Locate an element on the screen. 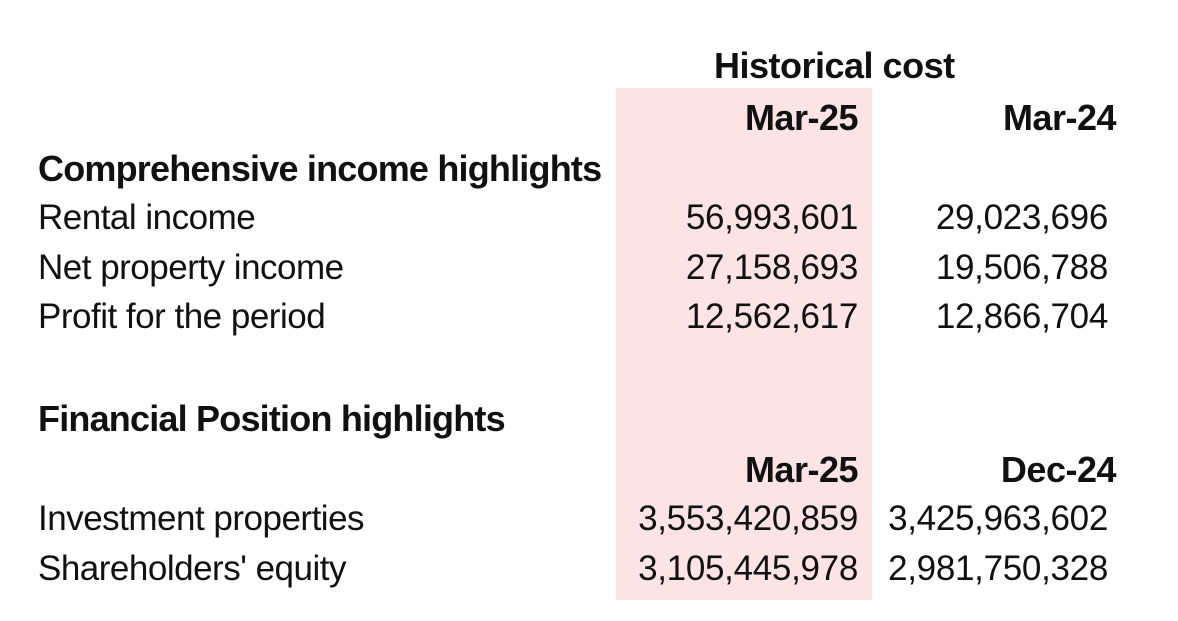 This screenshot has height=621, width=1178. row-value-col2: 29,023,696 is located at coordinates (1021, 217).